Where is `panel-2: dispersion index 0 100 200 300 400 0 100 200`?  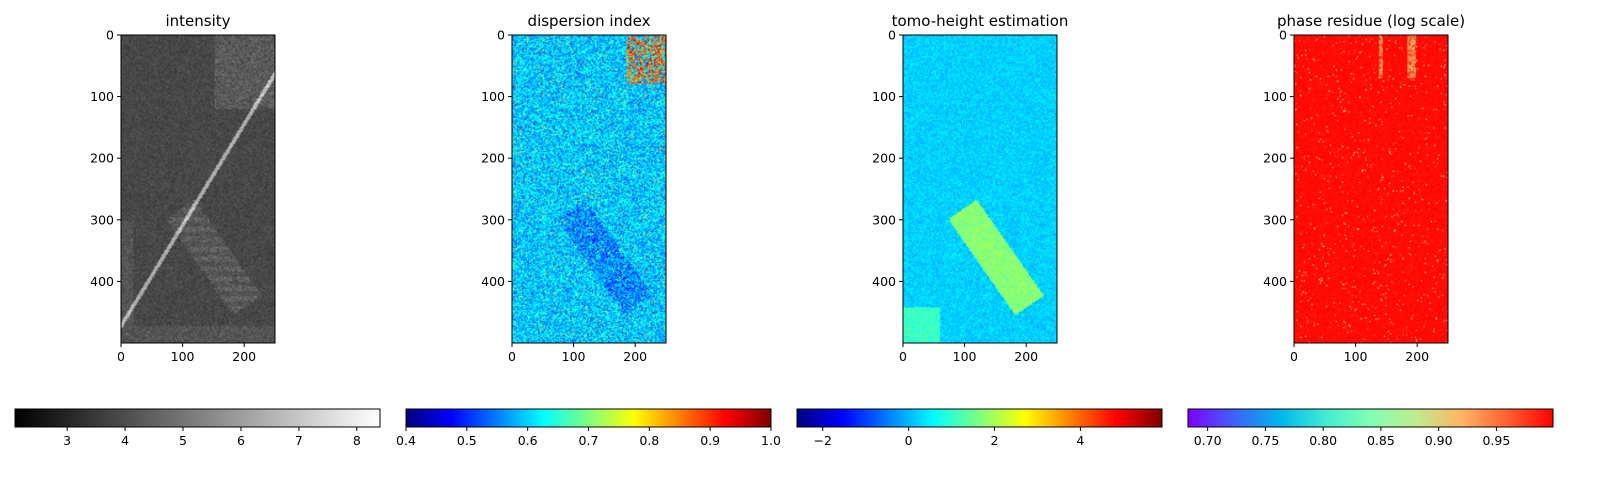
panel-2: dispersion index 0 100 200 300 400 0 100 200 is located at coordinates (574, 188).